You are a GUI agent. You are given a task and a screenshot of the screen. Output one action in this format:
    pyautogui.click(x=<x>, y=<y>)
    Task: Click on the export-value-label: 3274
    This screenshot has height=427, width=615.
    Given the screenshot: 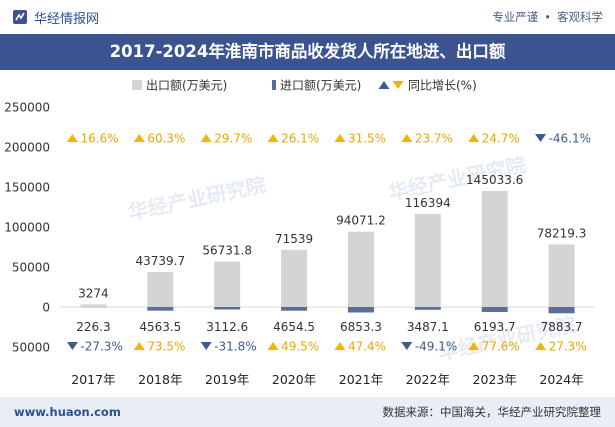 What is the action you would take?
    pyautogui.click(x=93, y=293)
    